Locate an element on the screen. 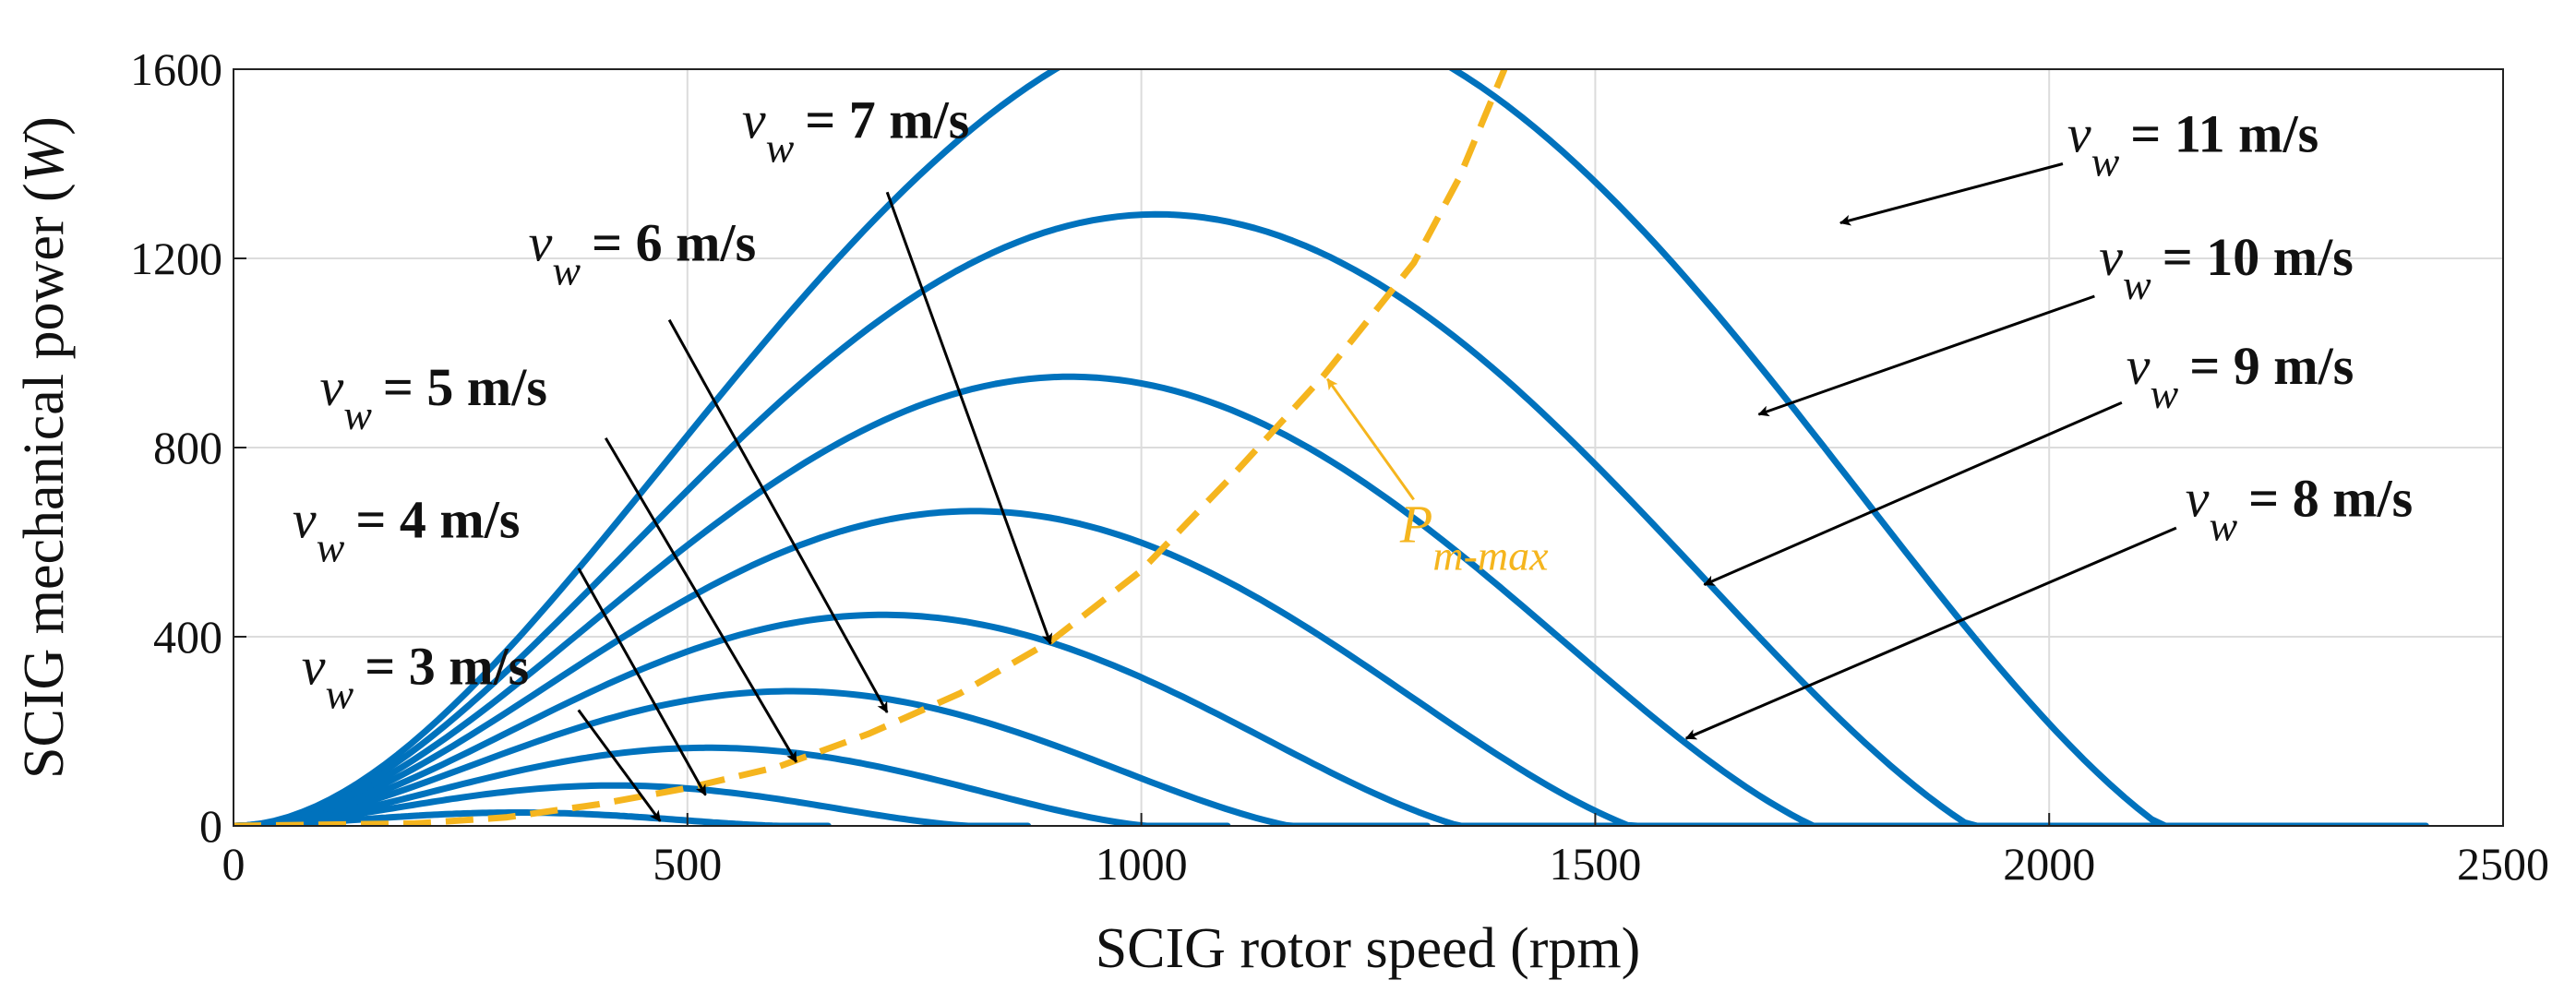 Image resolution: width=2576 pixels, height=1004 pixels. wind-speed-value: = 5 m/s is located at coordinates (465, 387).